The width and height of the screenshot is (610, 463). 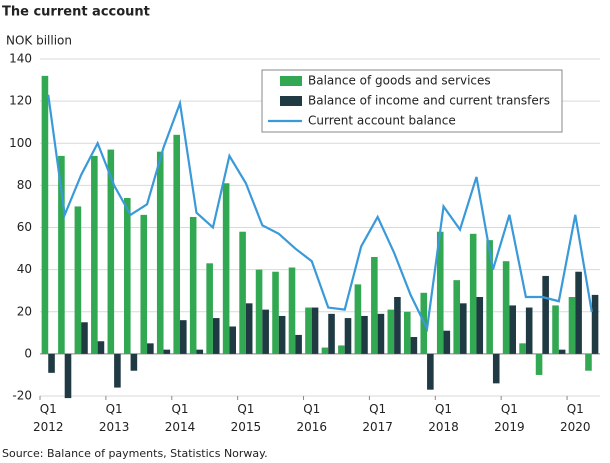 What do you see at coordinates (575, 418) in the screenshot?
I see `x-tick-label: Q1 2020` at bounding box center [575, 418].